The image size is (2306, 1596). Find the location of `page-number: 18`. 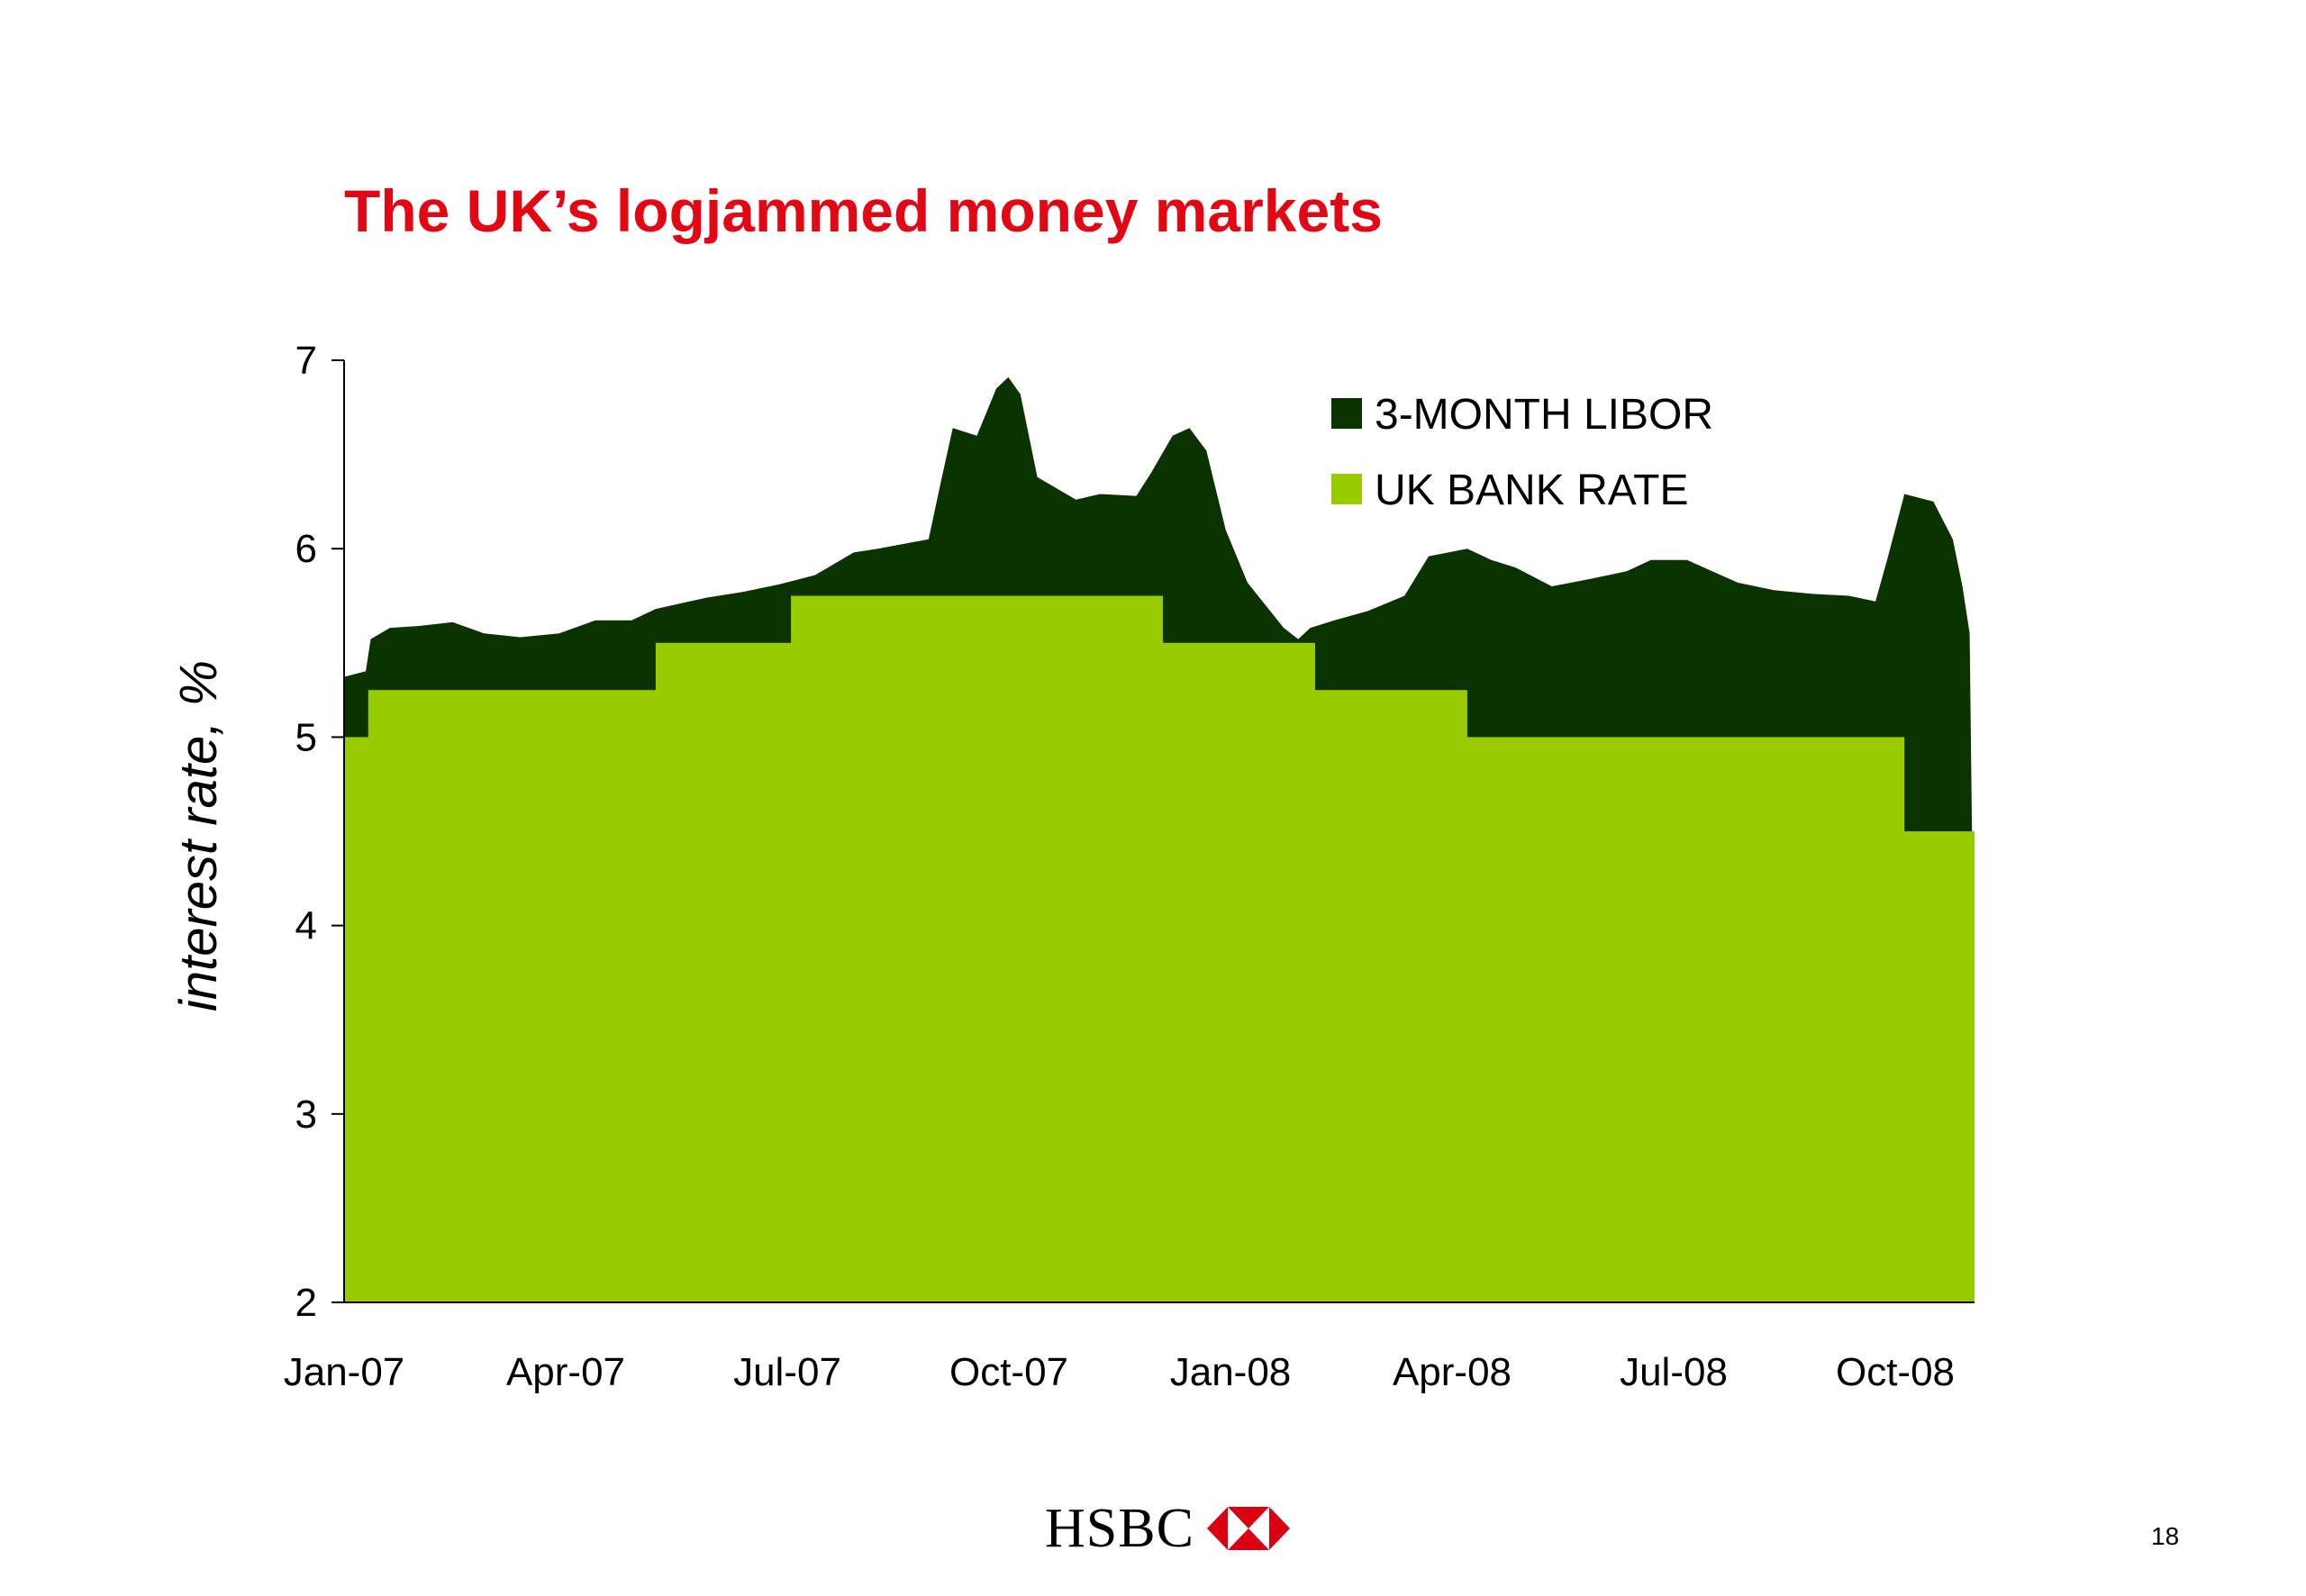

page-number: 18 is located at coordinates (2165, 1536).